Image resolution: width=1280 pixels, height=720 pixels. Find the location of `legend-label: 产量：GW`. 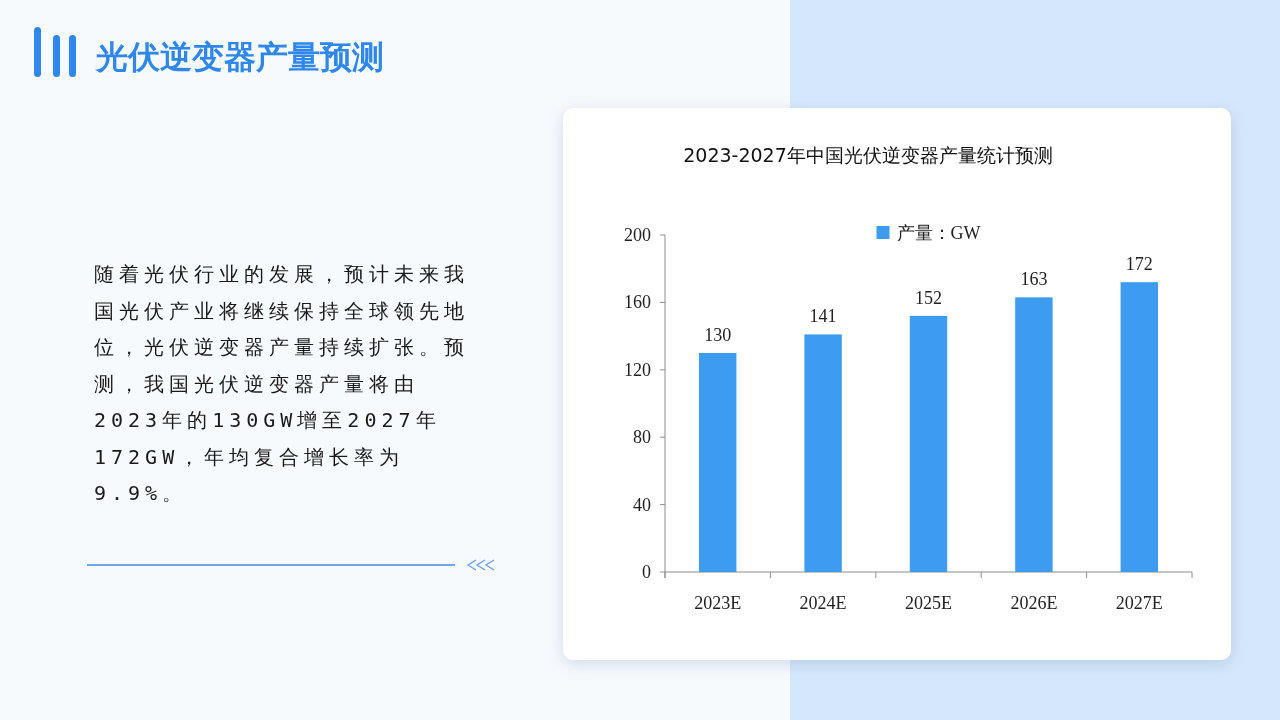

legend-label: 产量：GW is located at coordinates (938, 233).